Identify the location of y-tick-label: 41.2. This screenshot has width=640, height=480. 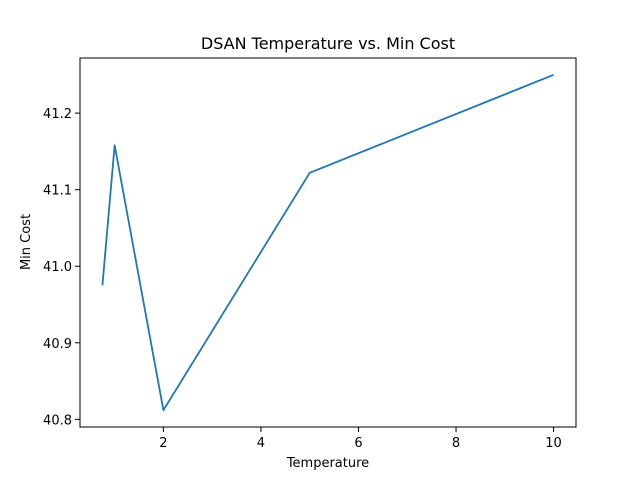
(57, 114).